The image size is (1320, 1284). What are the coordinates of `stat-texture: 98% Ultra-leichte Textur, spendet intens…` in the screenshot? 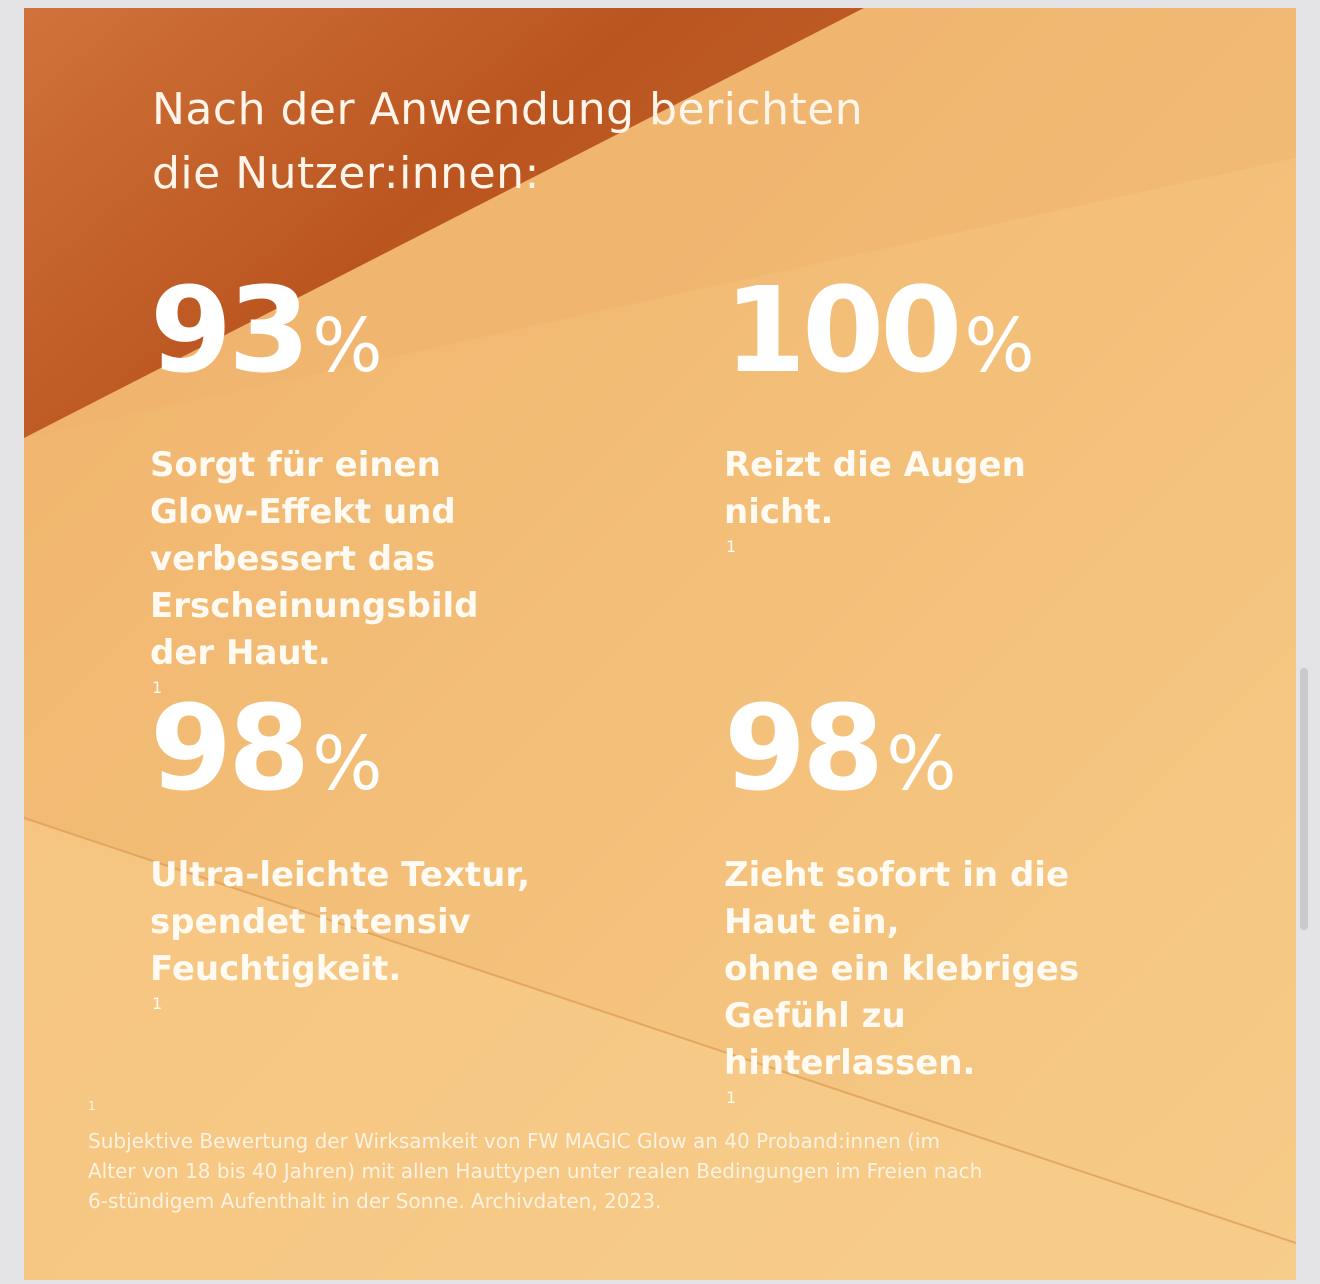 It's located at (340, 864).